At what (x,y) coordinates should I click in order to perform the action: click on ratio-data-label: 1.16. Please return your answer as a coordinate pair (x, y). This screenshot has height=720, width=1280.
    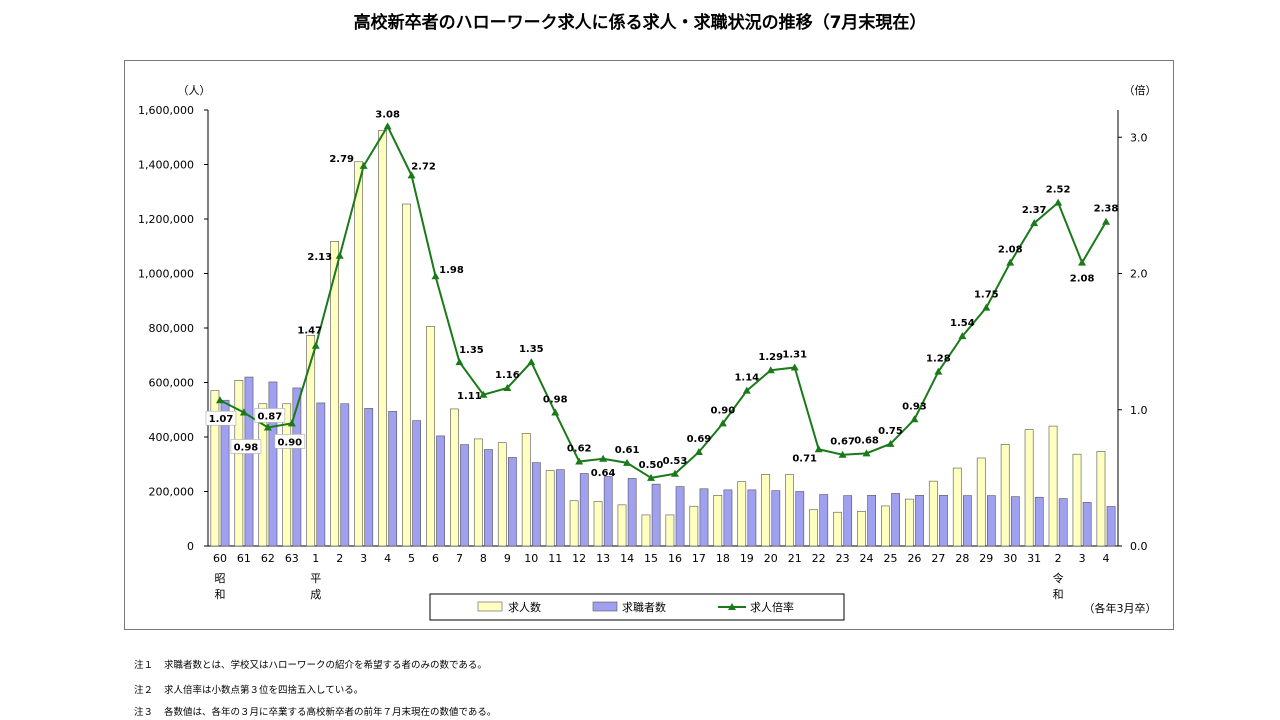
    Looking at the image, I should click on (507, 375).